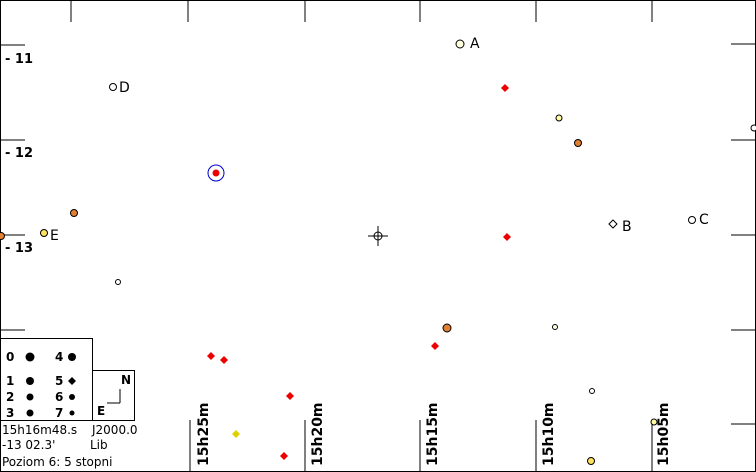  Describe the element at coordinates (10, 397) in the screenshot. I see `legend-label: 2` at that location.